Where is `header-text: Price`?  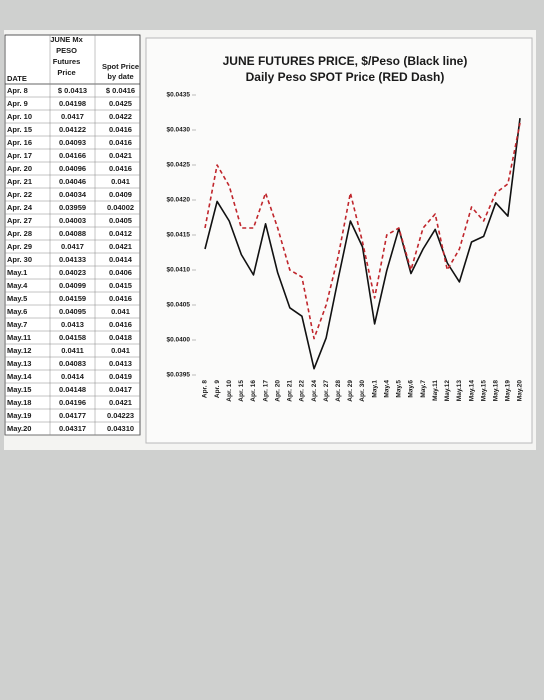
header-text: Price is located at coordinates (66, 72).